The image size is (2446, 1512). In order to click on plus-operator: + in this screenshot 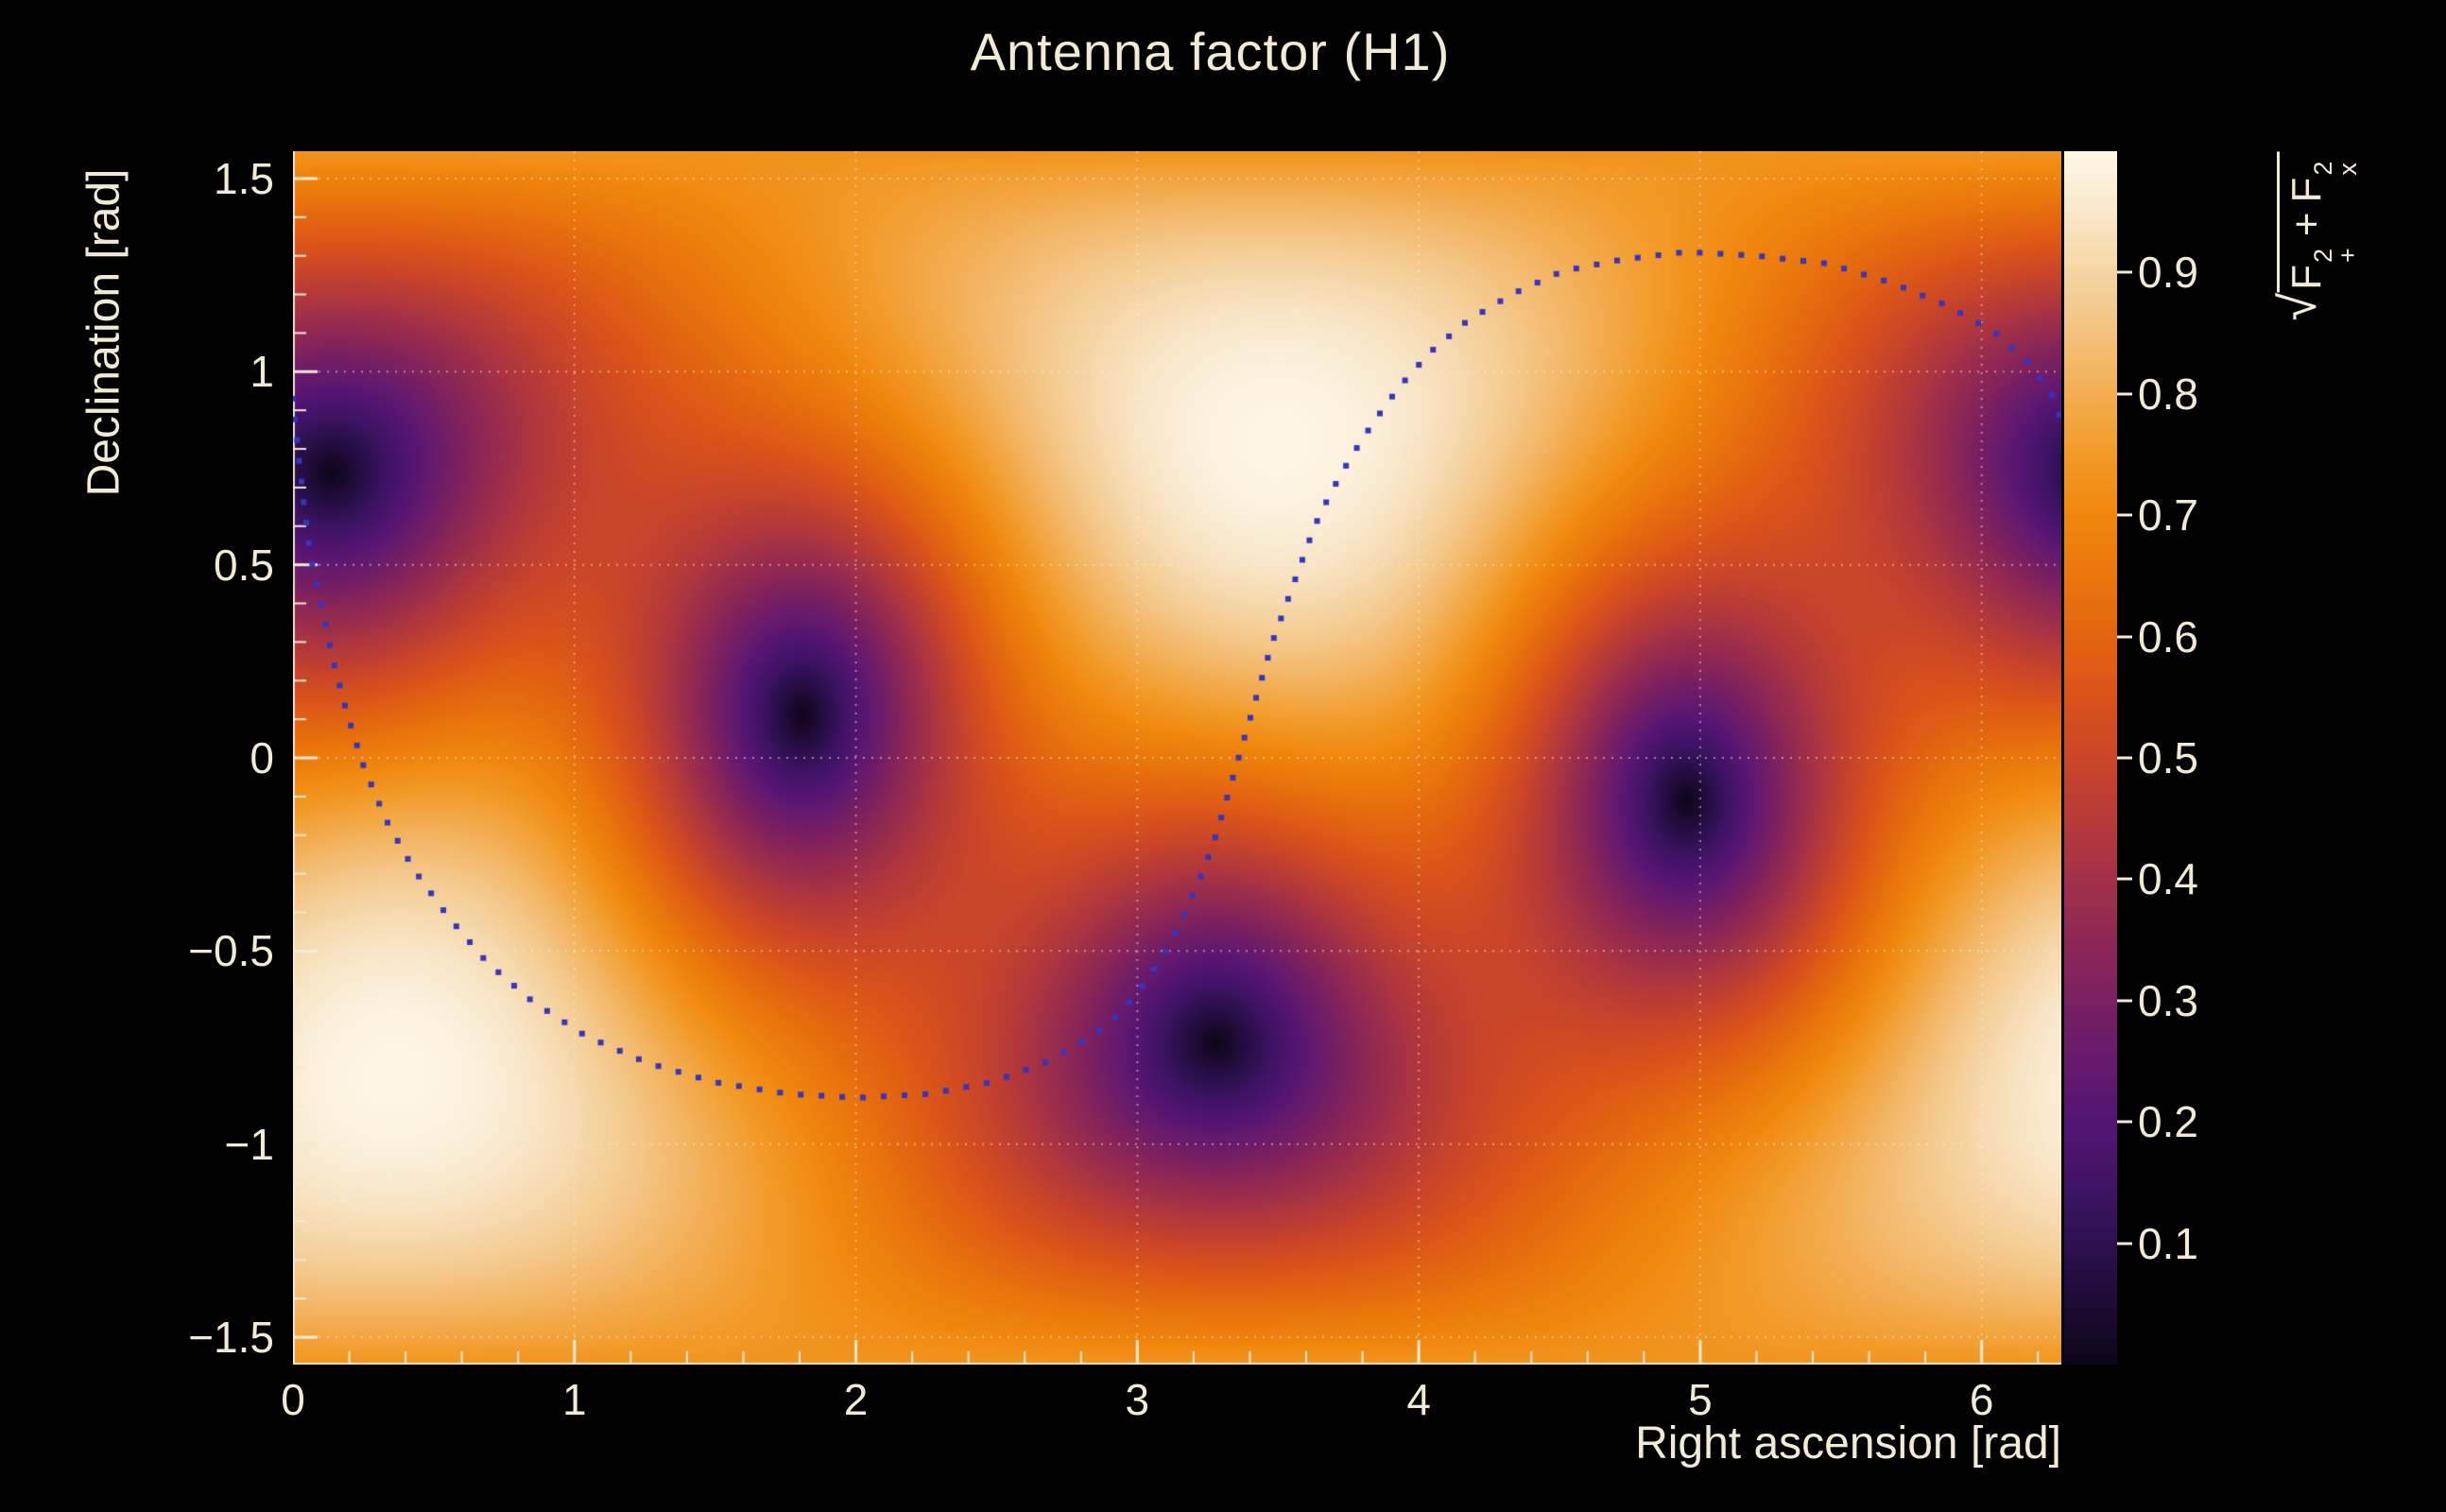, I will do `click(2306, 224)`.